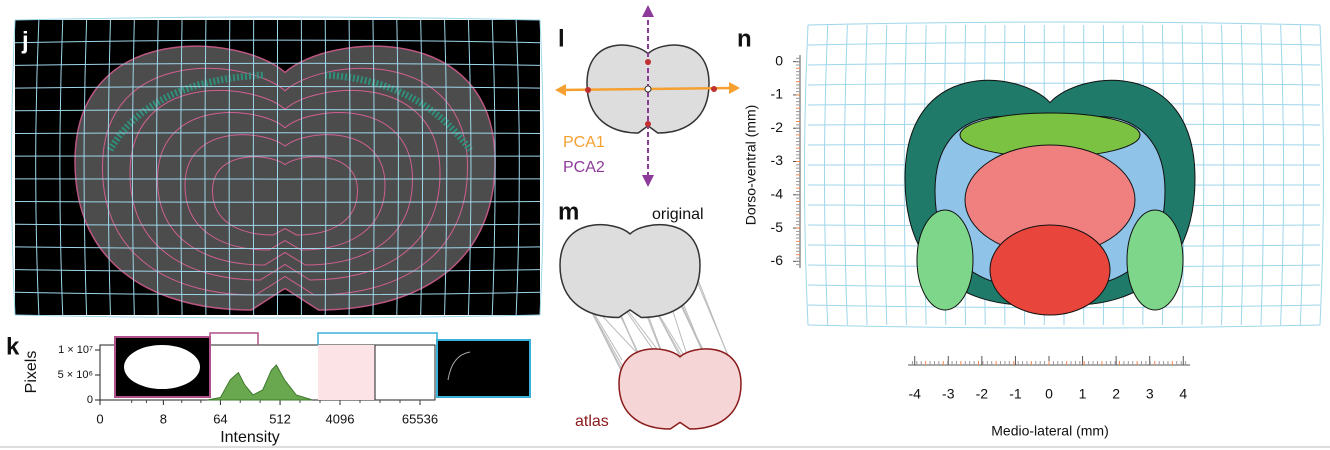 The image size is (1330, 450). What do you see at coordinates (777, 193) in the screenshot?
I see `y-tick-label: -4` at bounding box center [777, 193].